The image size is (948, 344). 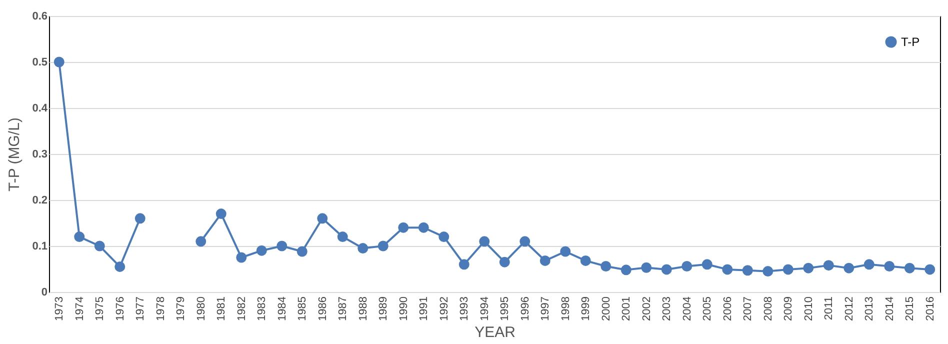 What do you see at coordinates (44, 292) in the screenshot?
I see `y-tick-label: 0` at bounding box center [44, 292].